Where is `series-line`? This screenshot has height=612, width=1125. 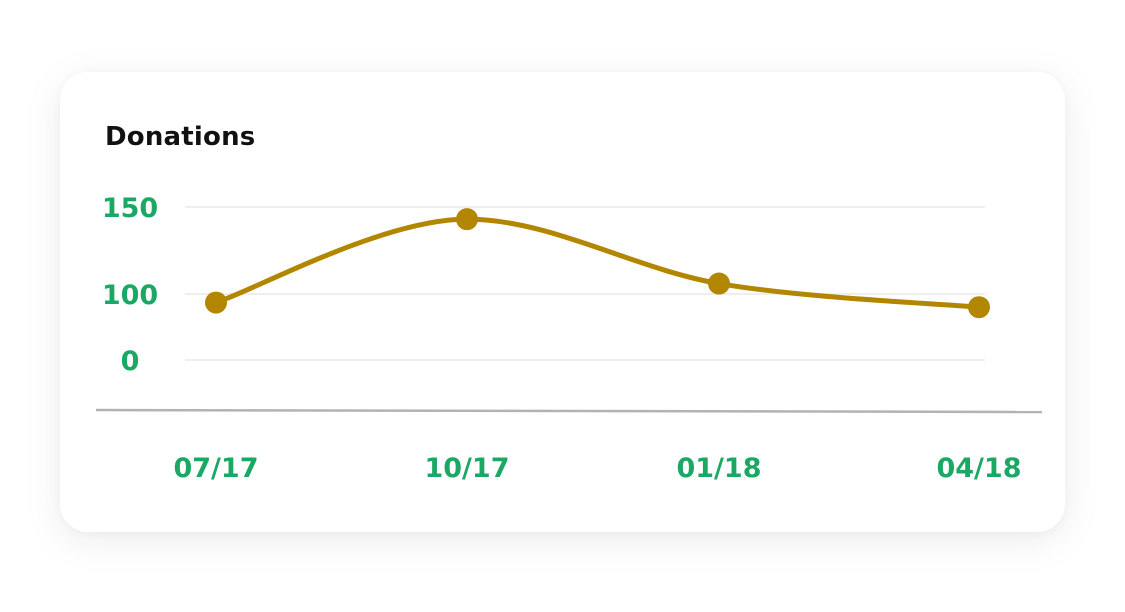 series-line is located at coordinates (597, 263).